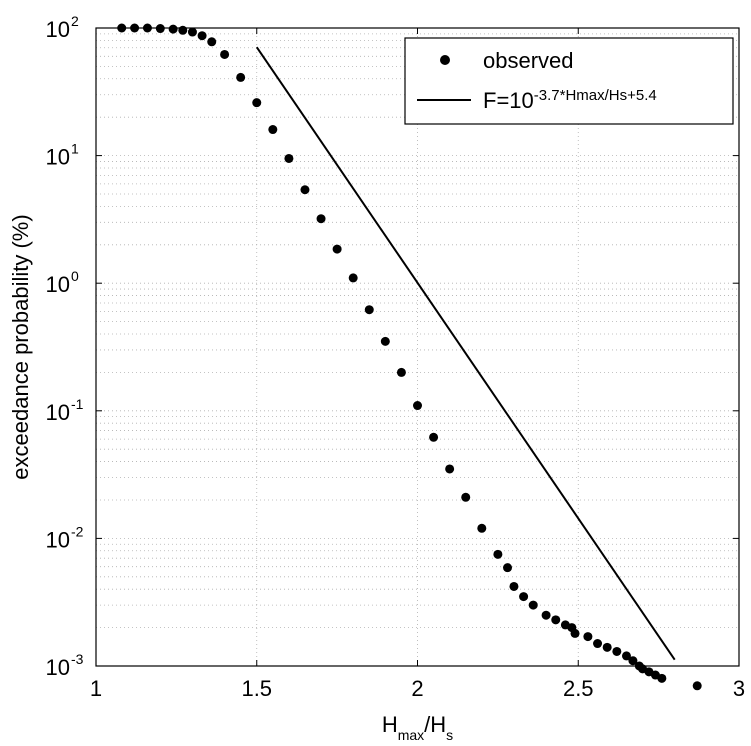 This screenshot has width=751, height=746. Describe the element at coordinates (75, 276) in the screenshot. I see `y-tick-exponent: 0` at that location.